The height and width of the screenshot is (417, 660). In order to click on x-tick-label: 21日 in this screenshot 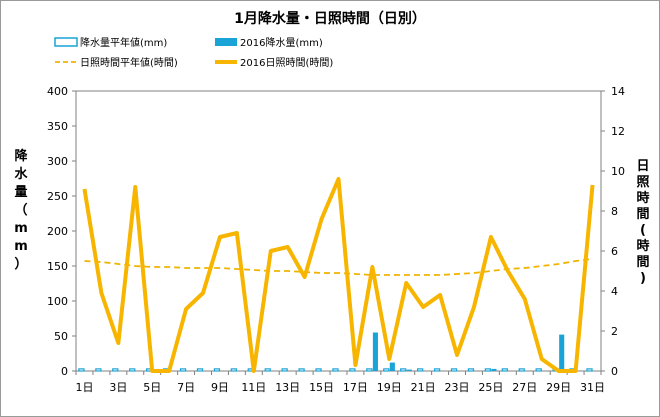, I will do `click(423, 387)`.